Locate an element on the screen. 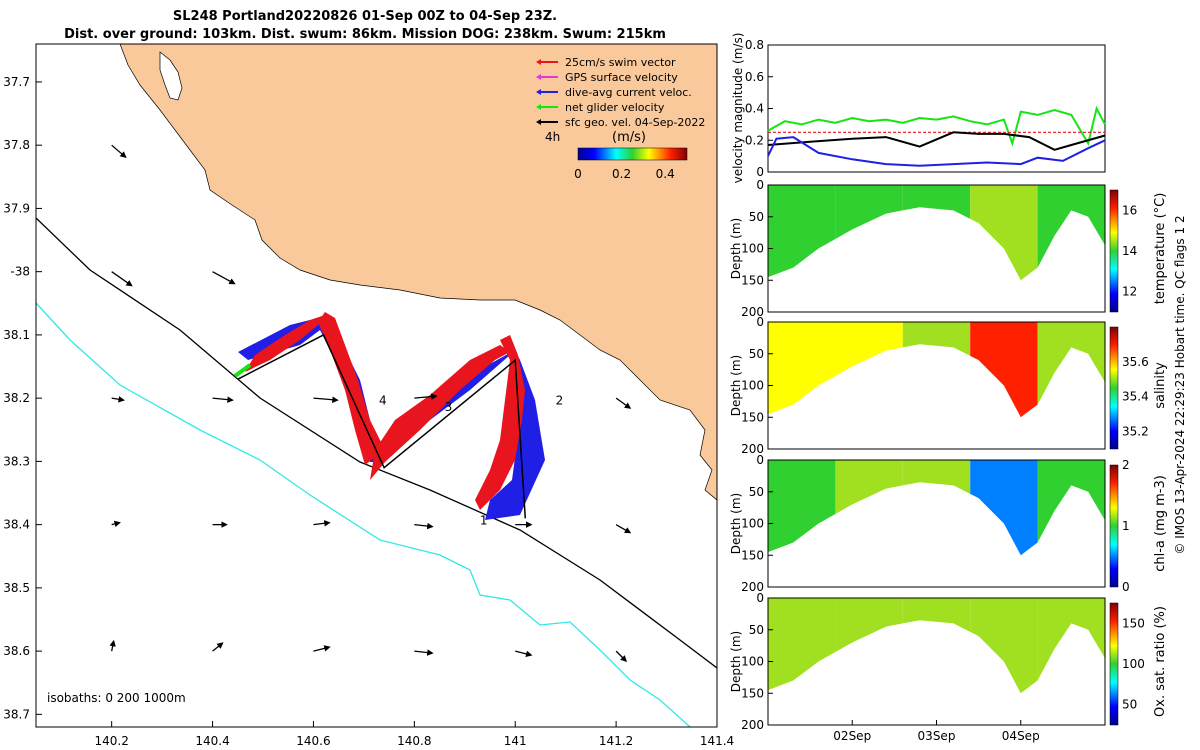 This screenshot has width=1200, height=750. map-x-tick-label: 140.4 is located at coordinates (212, 741).